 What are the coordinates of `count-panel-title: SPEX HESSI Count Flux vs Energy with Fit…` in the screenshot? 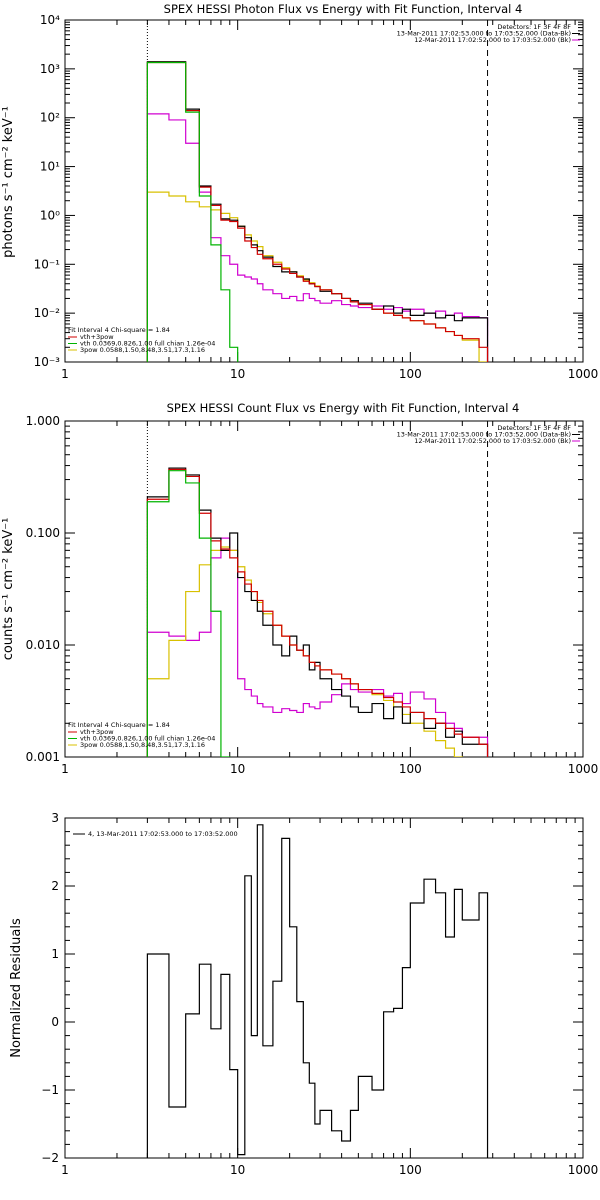 It's located at (343, 408).